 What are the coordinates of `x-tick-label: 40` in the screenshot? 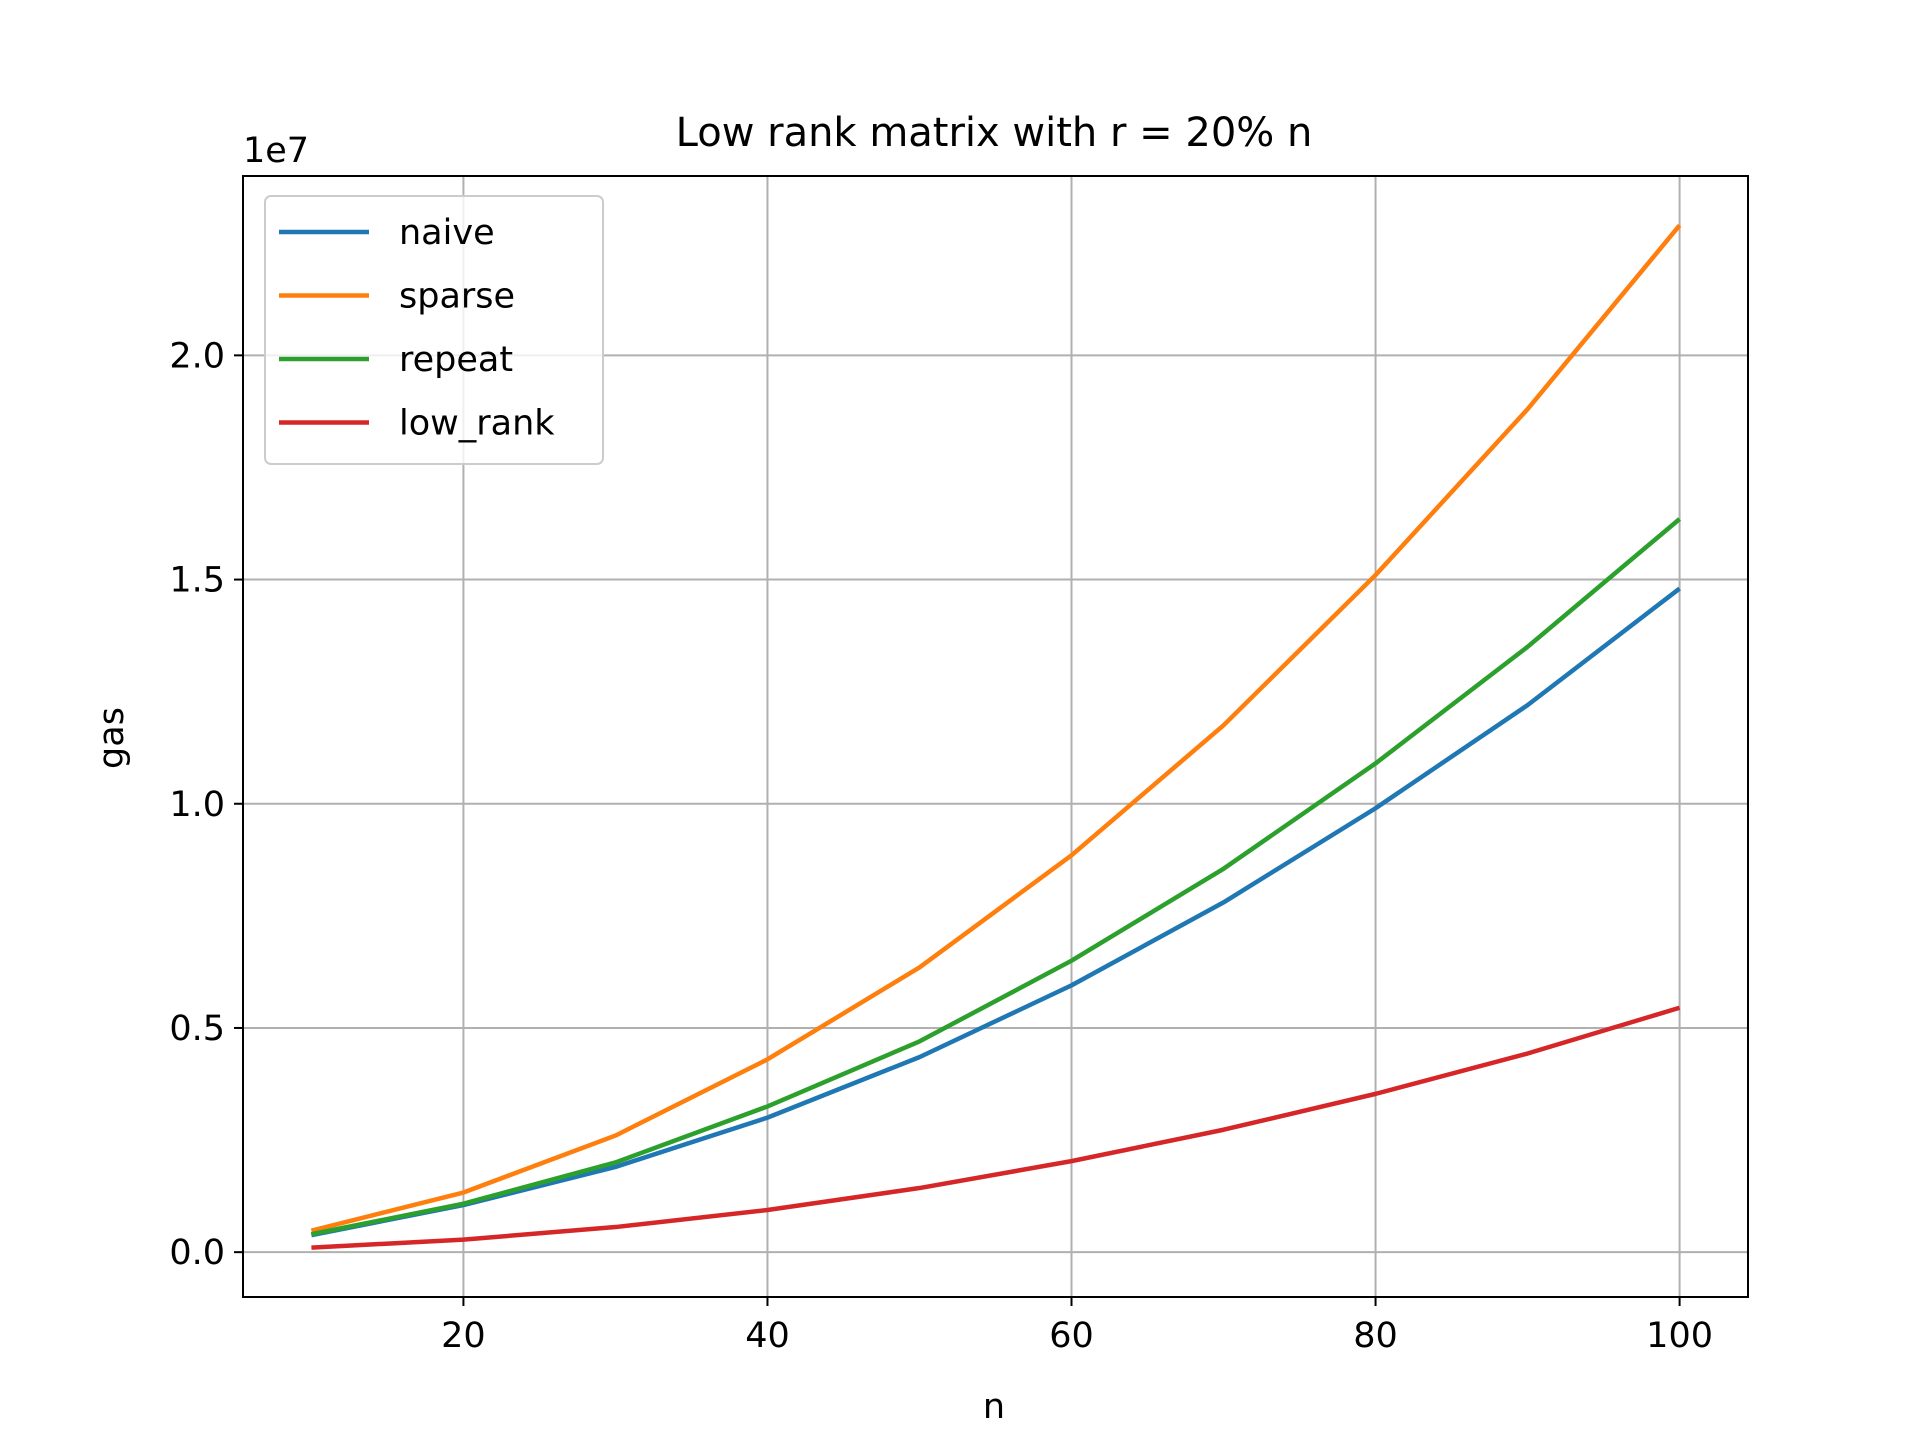 It's located at (767, 1336).